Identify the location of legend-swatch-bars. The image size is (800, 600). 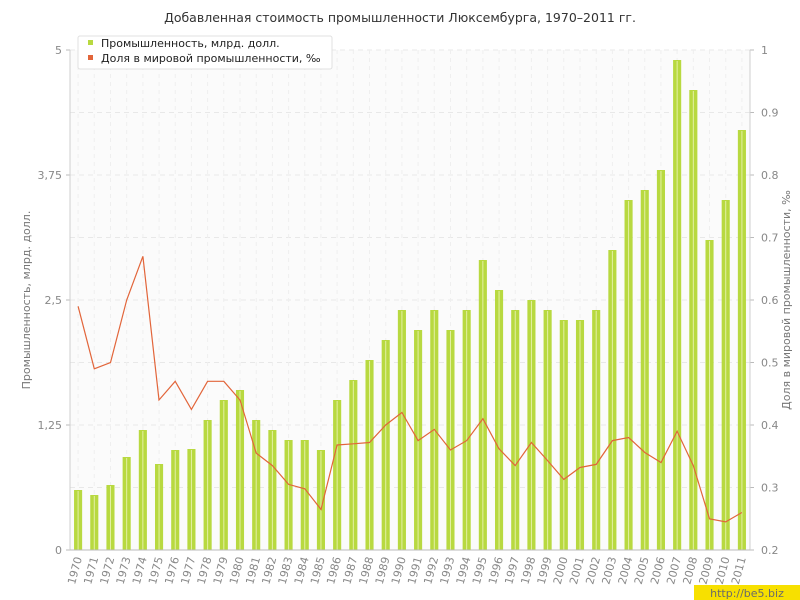
(90, 42).